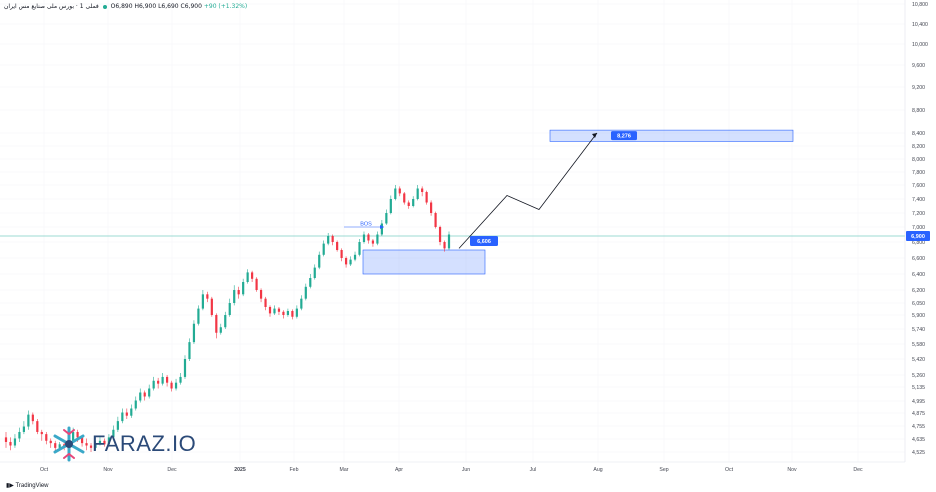 Image resolution: width=936 pixels, height=492 pixels. I want to click on price-tick-label: 9,600, so click(918, 66).